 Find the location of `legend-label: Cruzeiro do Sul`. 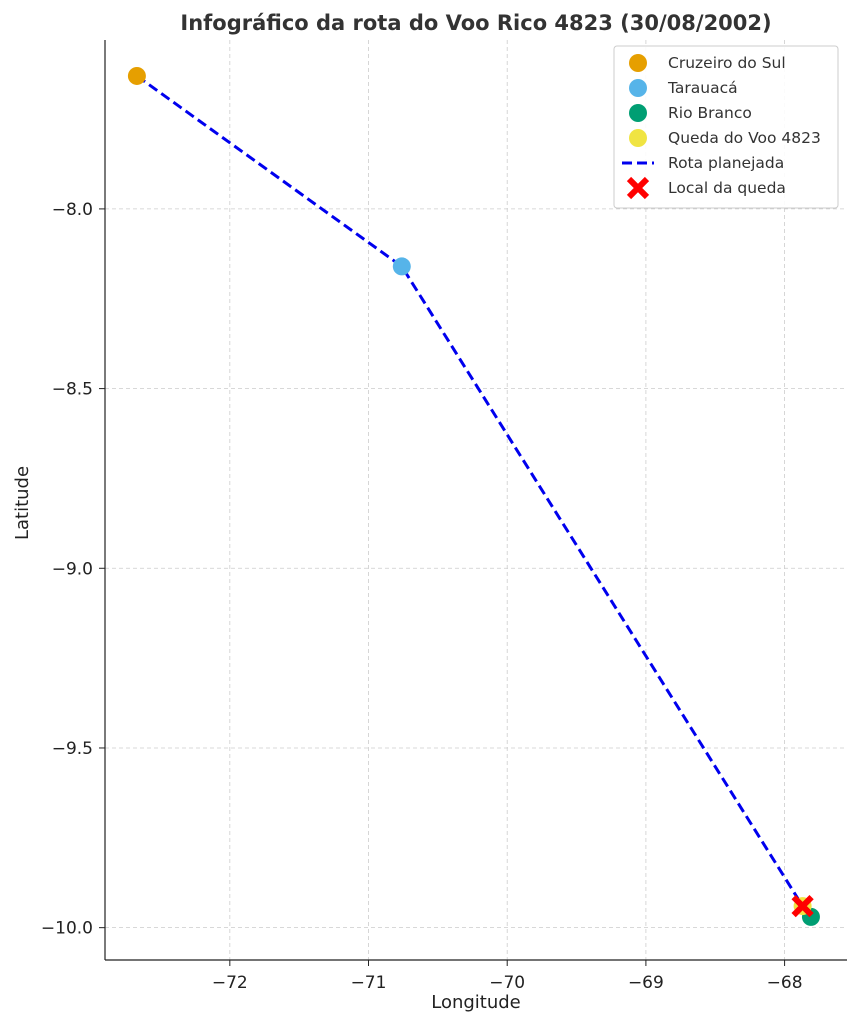

legend-label: Cruzeiro do Sul is located at coordinates (727, 63).